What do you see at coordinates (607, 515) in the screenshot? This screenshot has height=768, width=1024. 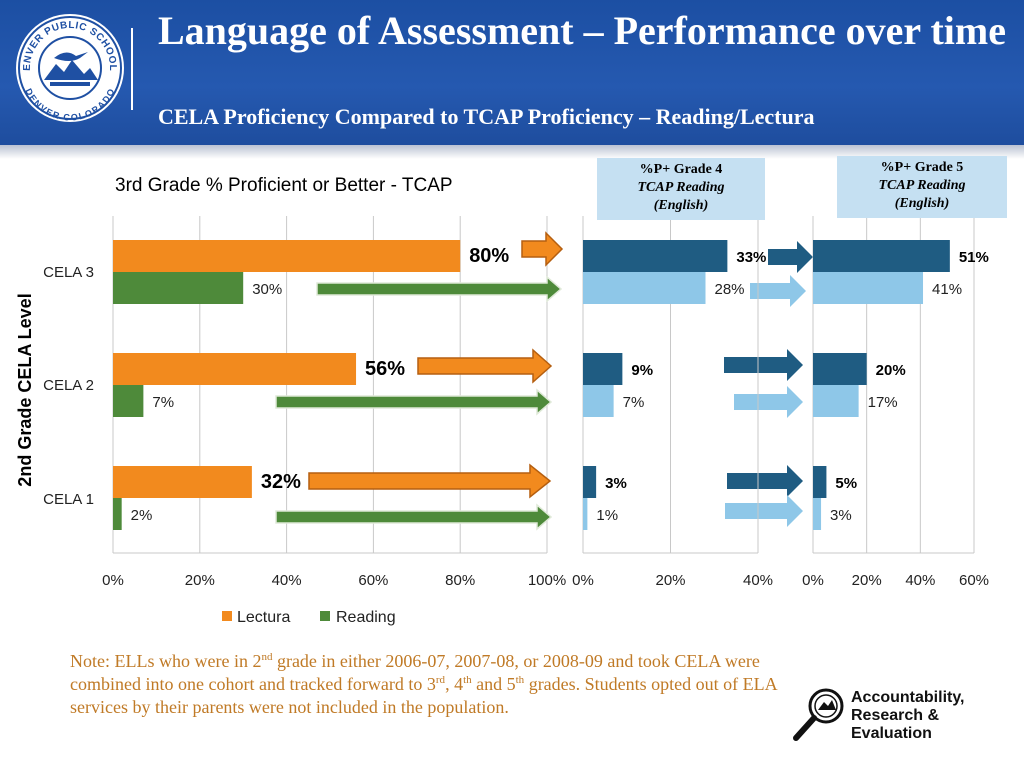 I see `data-label: 1%` at bounding box center [607, 515].